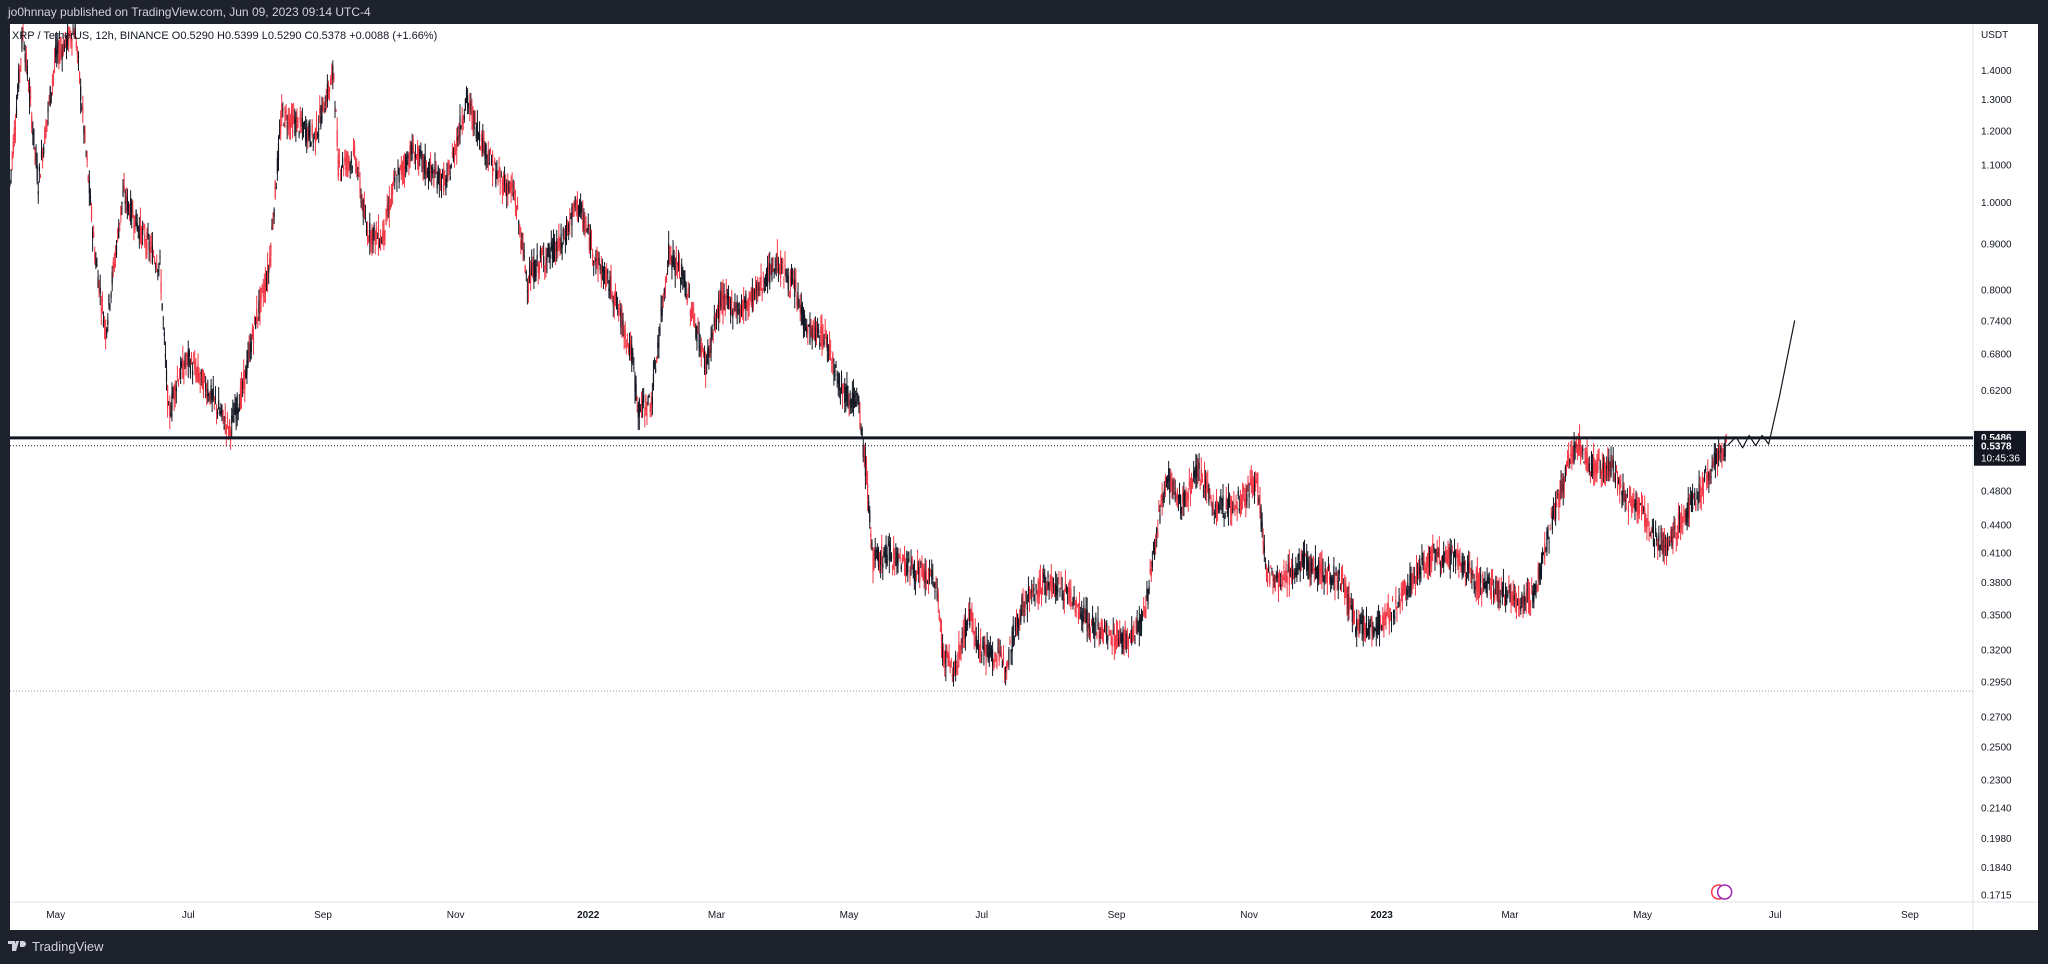  I want to click on footer-brand: TradingView, so click(68, 946).